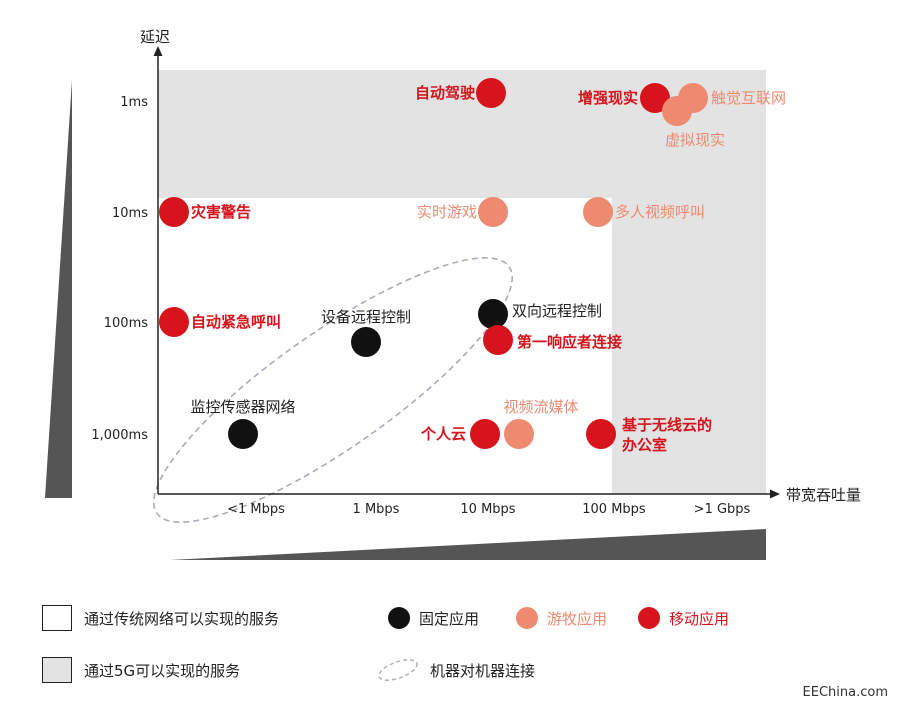 This screenshot has height=710, width=900. I want to click on legend-mobile: 移动应用, so click(683, 618).